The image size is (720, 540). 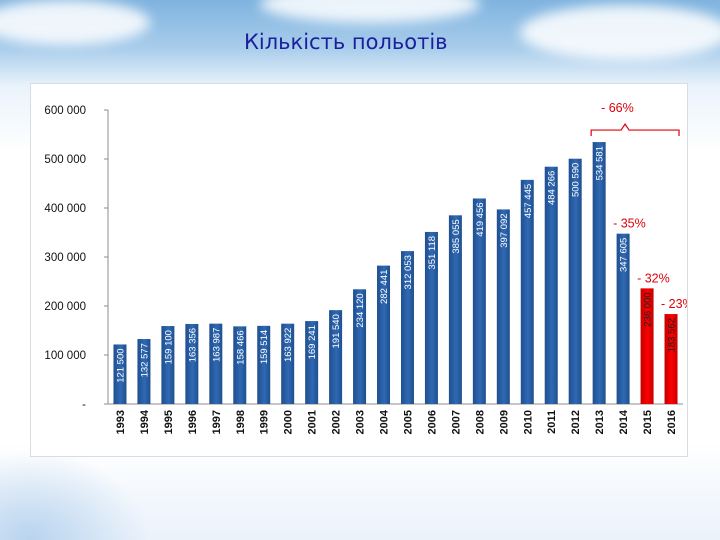 What do you see at coordinates (653, 278) in the screenshot?
I see `annotation-2015: - 32%` at bounding box center [653, 278].